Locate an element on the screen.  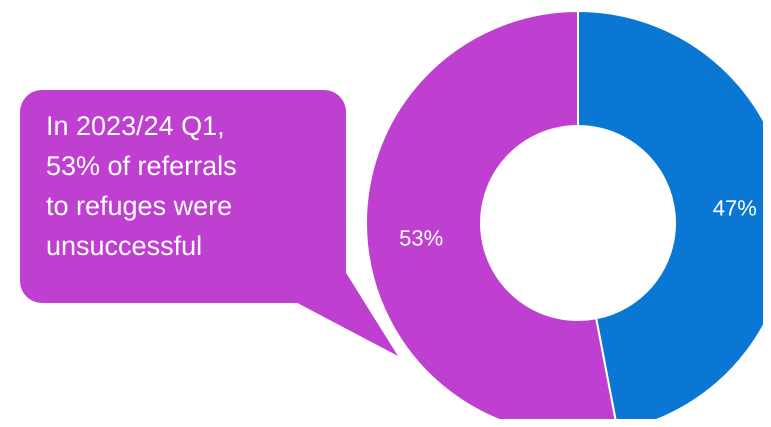
data-label: 53% is located at coordinates (421, 237).